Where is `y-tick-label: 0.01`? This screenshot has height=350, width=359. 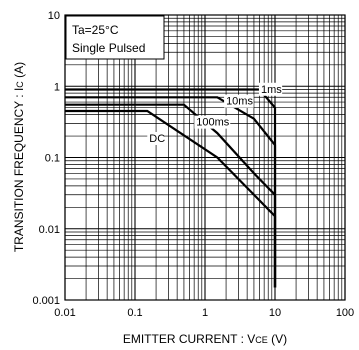 y-tick-label: 0.01 is located at coordinates (49, 230).